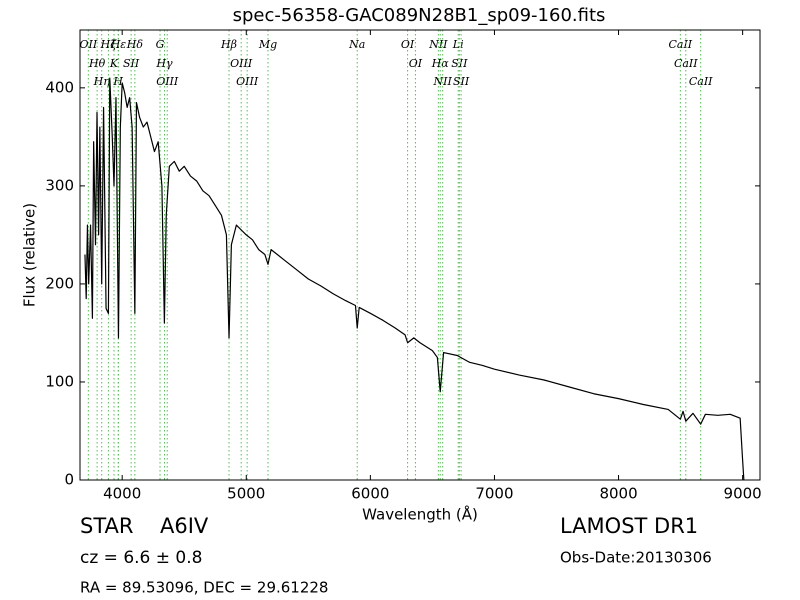  I want to click on x-tick-label: 8000, so click(618, 494).